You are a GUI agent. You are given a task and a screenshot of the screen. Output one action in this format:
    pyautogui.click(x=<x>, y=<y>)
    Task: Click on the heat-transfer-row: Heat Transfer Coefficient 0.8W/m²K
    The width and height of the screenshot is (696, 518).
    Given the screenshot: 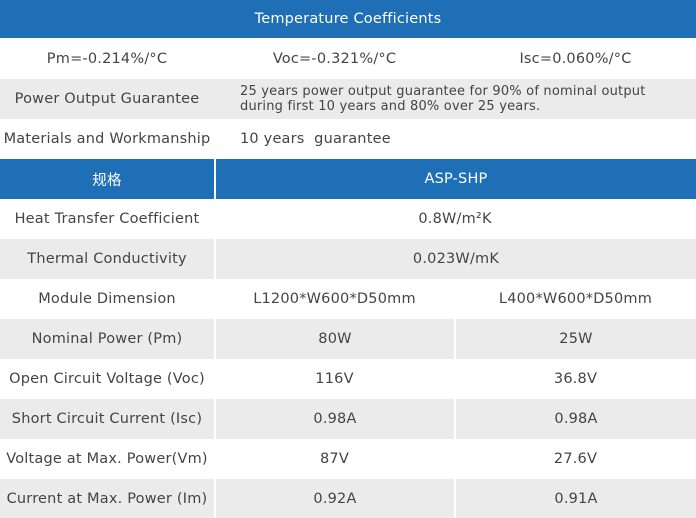 What is the action you would take?
    pyautogui.click(x=348, y=219)
    